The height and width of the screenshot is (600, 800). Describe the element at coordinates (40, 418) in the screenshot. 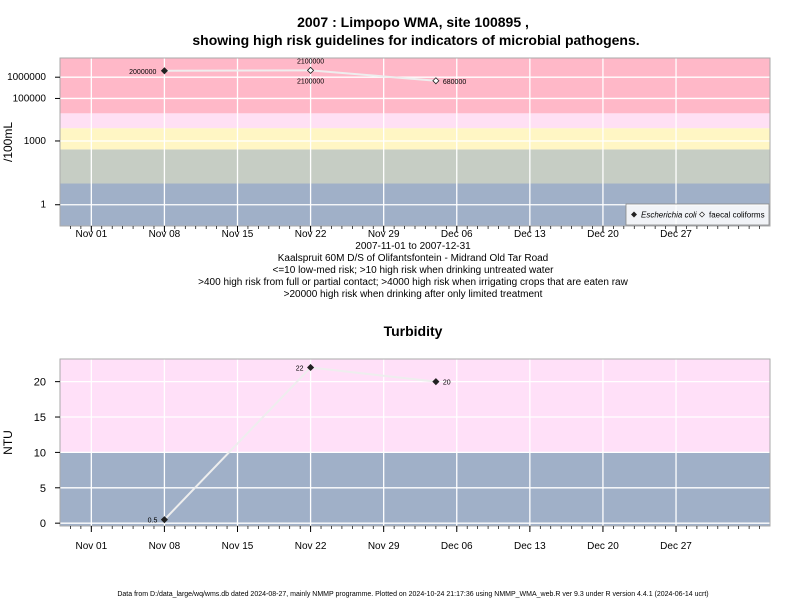

I see `y-tick-label-3: 15` at that location.